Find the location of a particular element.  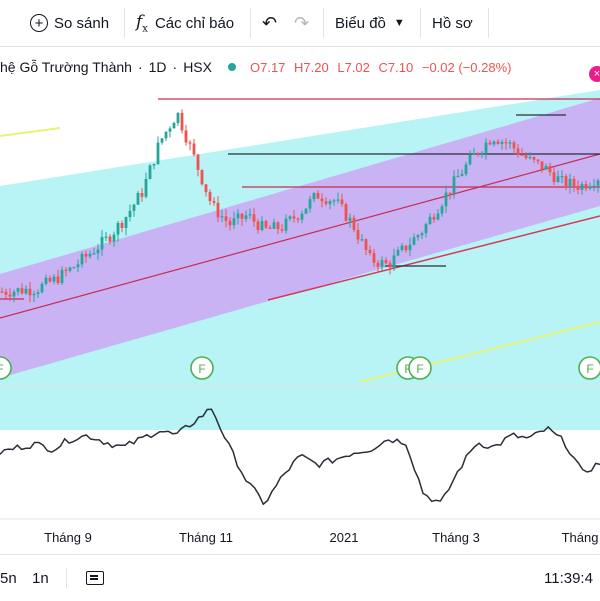

channel-lower-trendline is located at coordinates (433, 258).